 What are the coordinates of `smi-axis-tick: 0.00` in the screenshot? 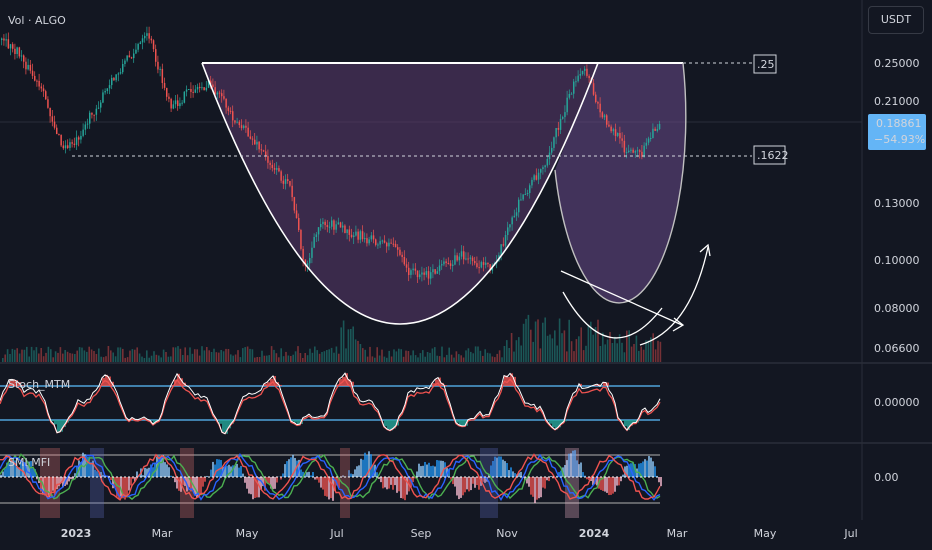 It's located at (886, 477).